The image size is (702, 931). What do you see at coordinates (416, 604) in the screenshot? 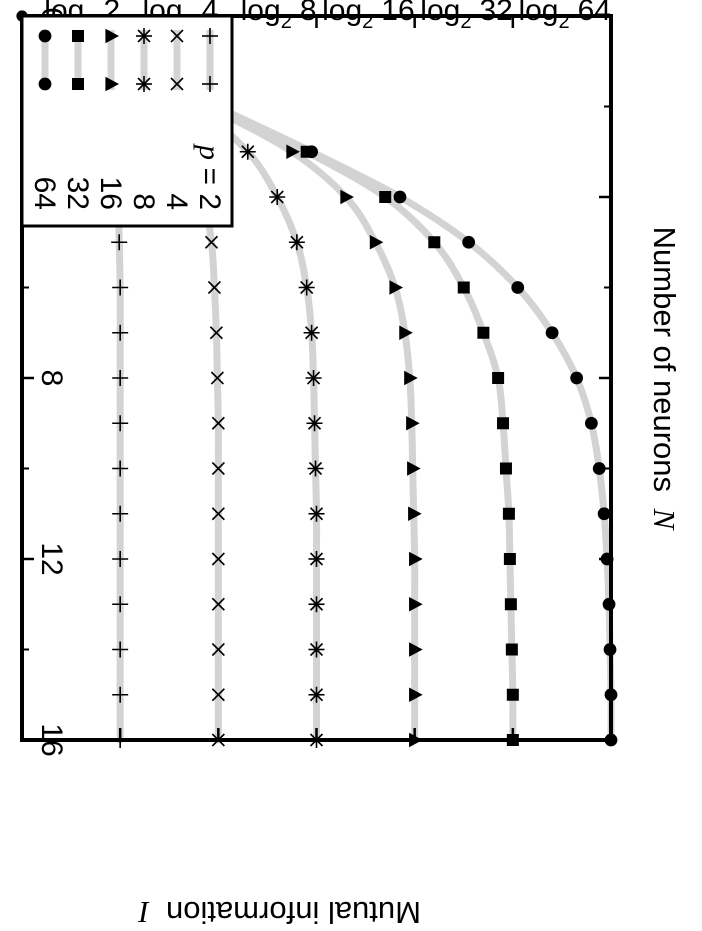
I see `point-p16-n13` at bounding box center [416, 604].